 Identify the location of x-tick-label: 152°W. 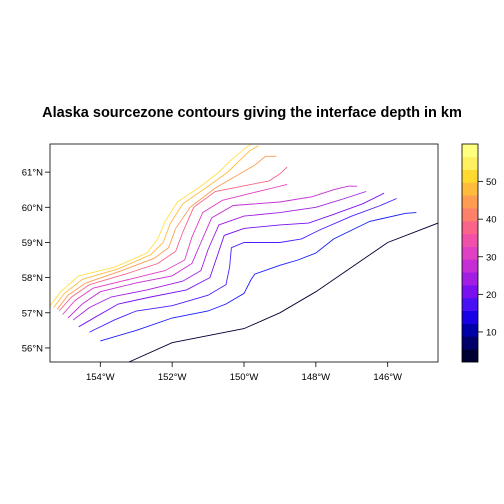
(172, 377).